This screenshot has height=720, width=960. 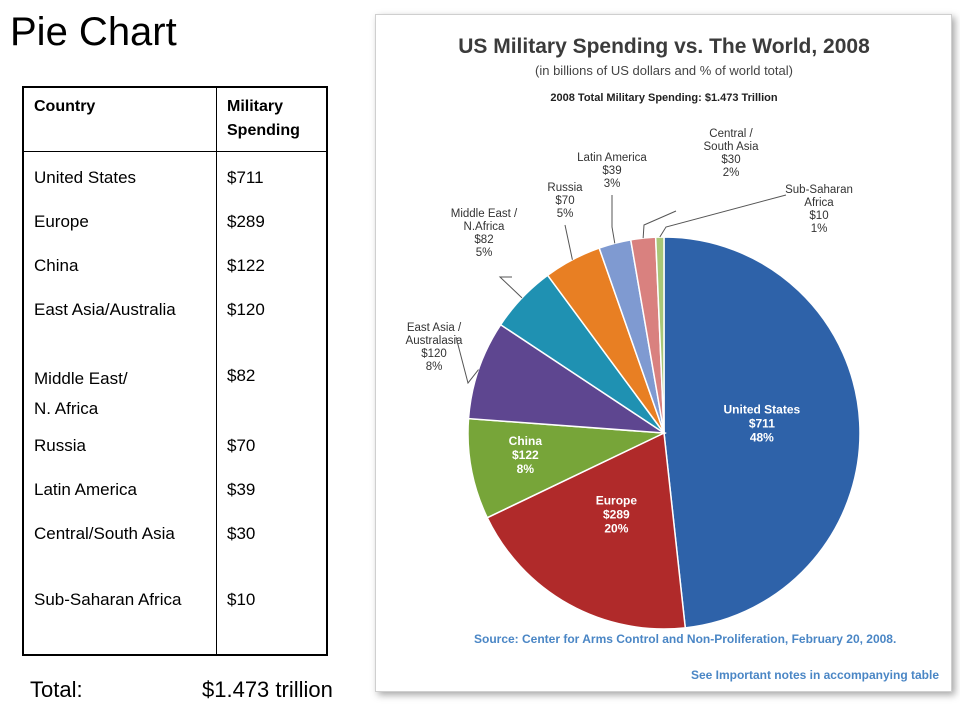 What do you see at coordinates (271, 119) in the screenshot?
I see `header-military-spending: Military Spending` at bounding box center [271, 119].